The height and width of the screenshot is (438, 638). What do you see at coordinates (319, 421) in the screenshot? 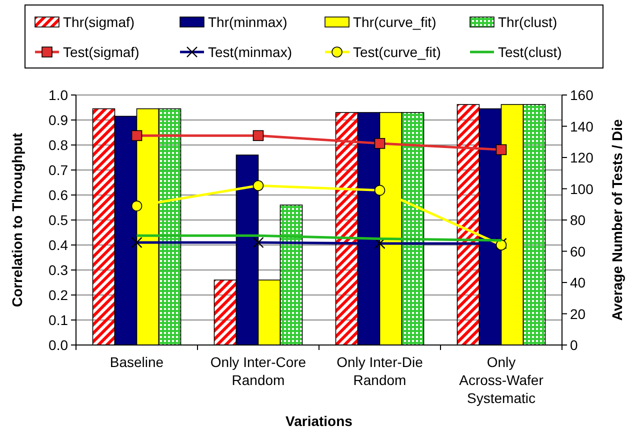
I see `x-axis-title: Variations` at bounding box center [319, 421].